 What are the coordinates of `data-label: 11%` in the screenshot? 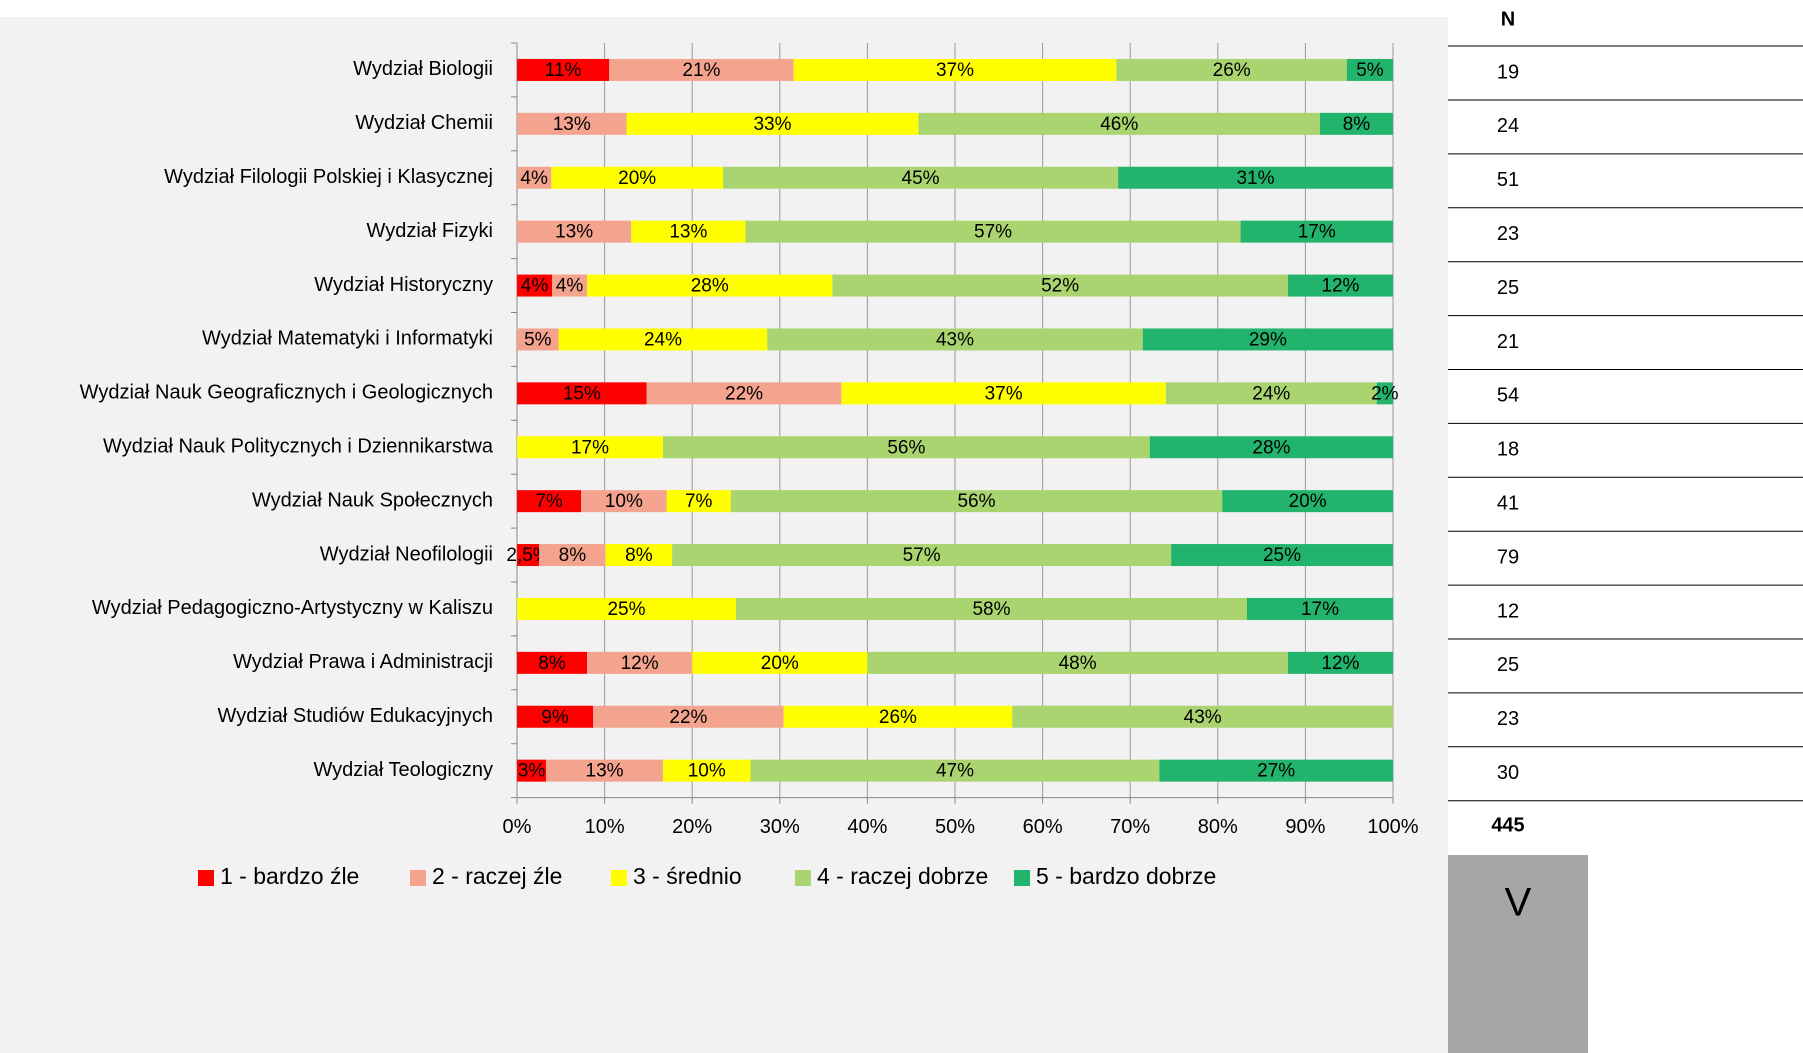 It's located at (563, 70).